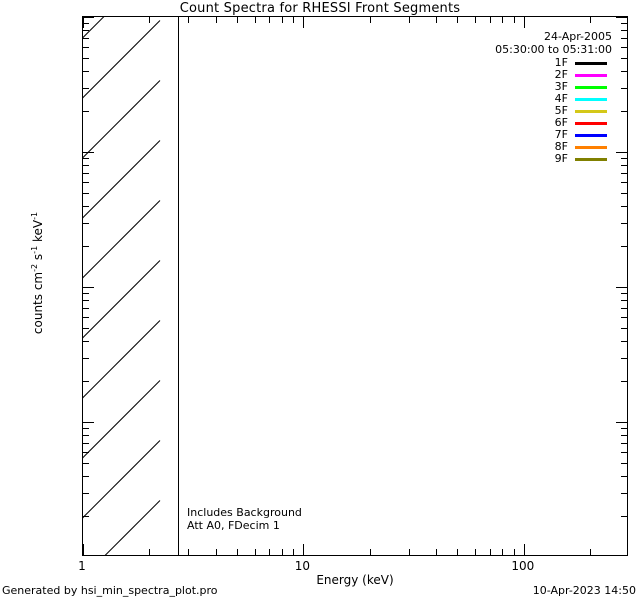  I want to click on x-tick-label: 1, so click(82, 566).